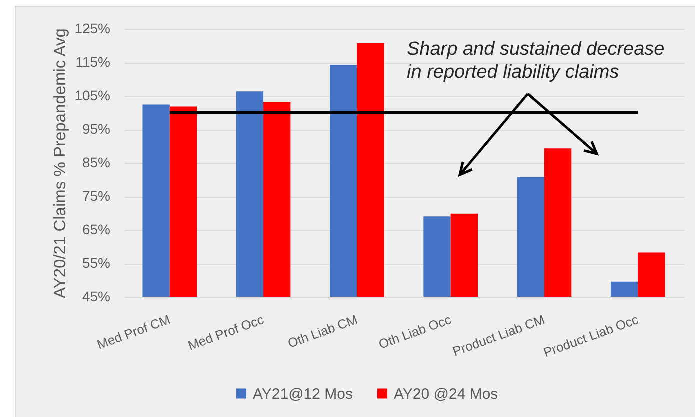  Describe the element at coordinates (323, 332) in the screenshot. I see `x-tick-label: Oth Liab CM` at that location.